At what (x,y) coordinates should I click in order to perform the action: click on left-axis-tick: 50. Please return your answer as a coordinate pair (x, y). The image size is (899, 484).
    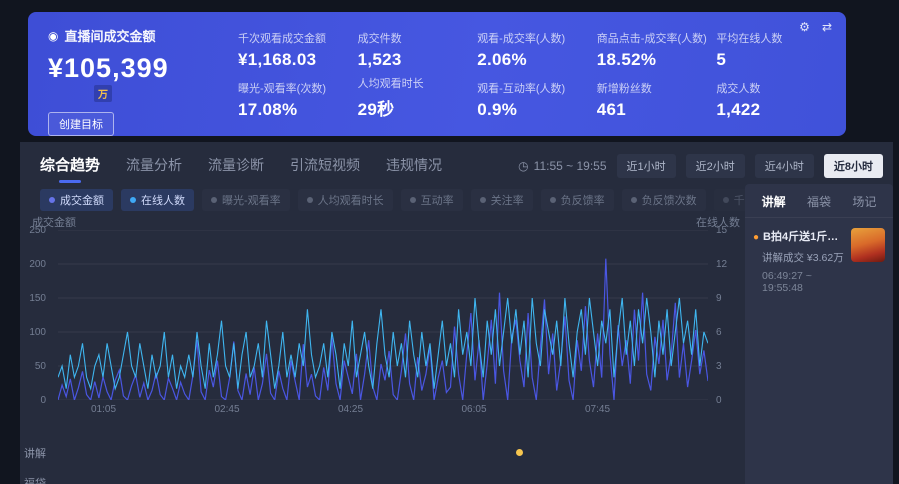
    Looking at the image, I should click on (40, 366).